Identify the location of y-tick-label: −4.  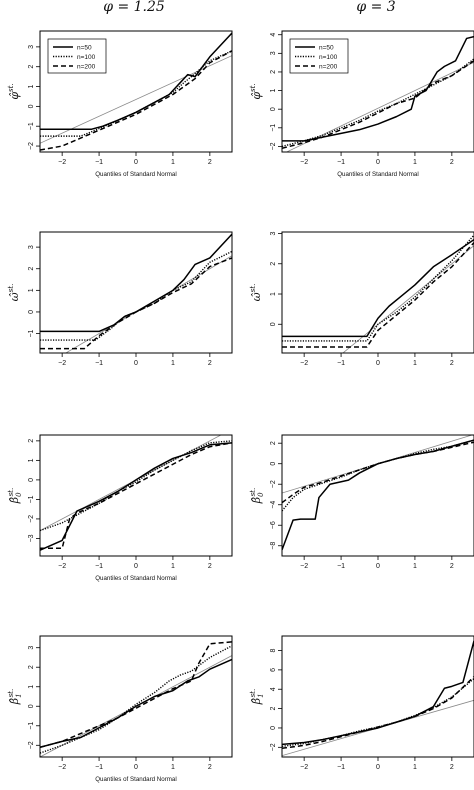
(273, 505).